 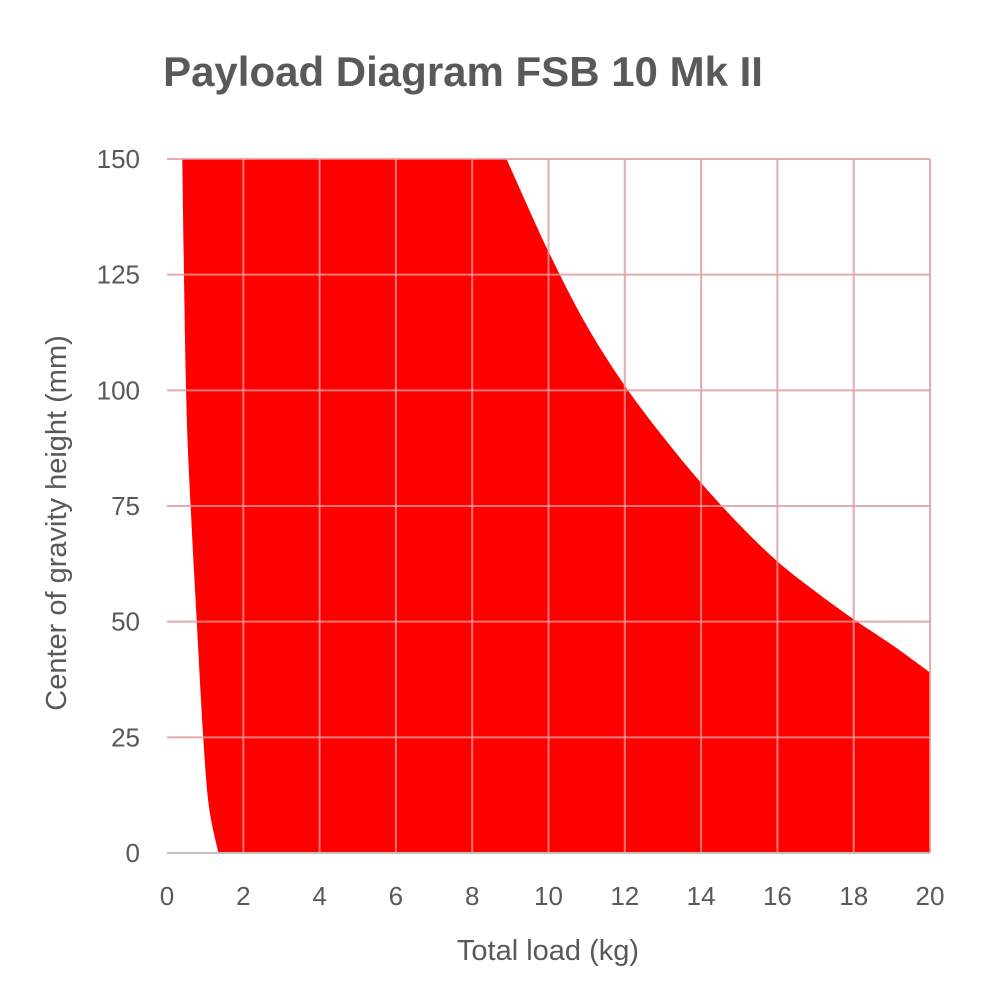 I want to click on y-tick-label: 125, so click(x=118, y=275).